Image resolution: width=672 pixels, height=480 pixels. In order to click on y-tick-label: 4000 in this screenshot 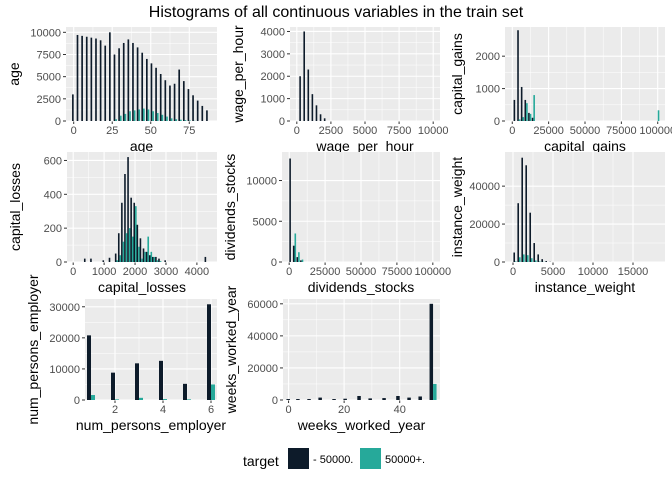, I will do `click(273, 32)`.